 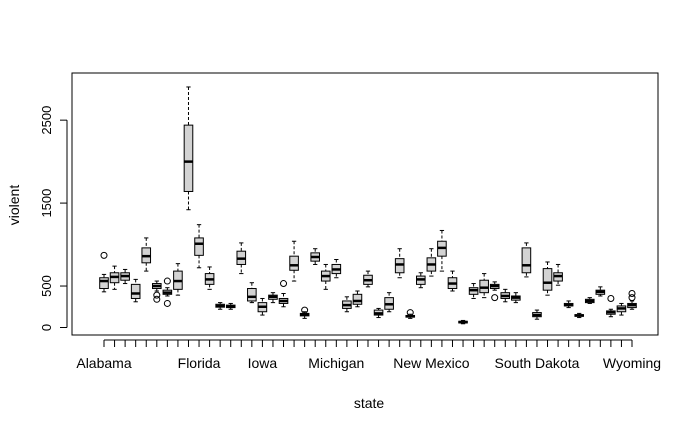 What do you see at coordinates (378, 313) in the screenshot?
I see `box-montana` at bounding box center [378, 313].